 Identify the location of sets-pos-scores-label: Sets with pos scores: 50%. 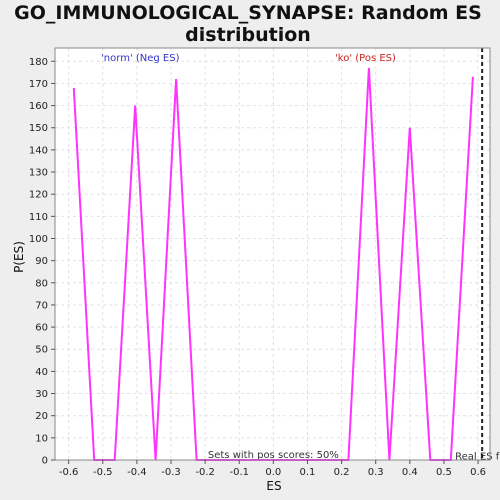
(273, 455).